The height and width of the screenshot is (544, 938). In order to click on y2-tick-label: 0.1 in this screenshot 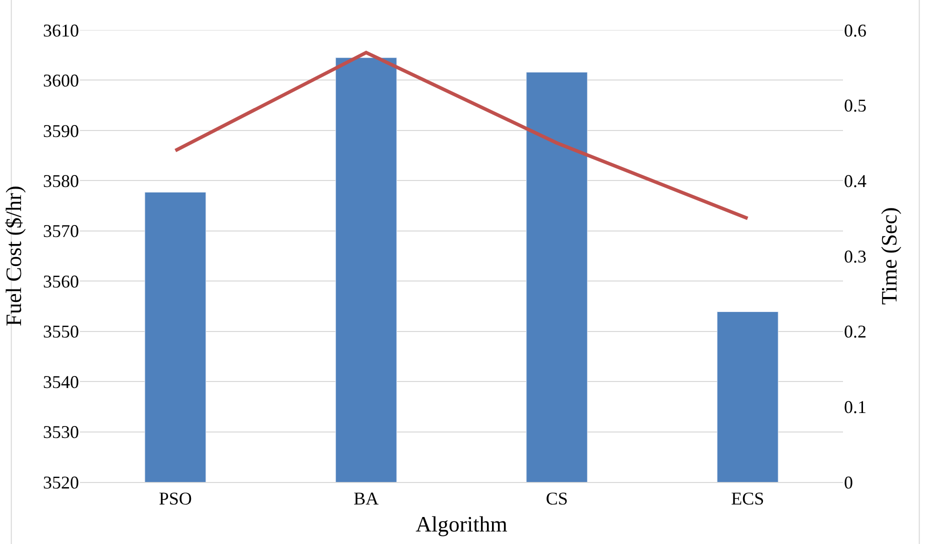, I will do `click(855, 406)`.